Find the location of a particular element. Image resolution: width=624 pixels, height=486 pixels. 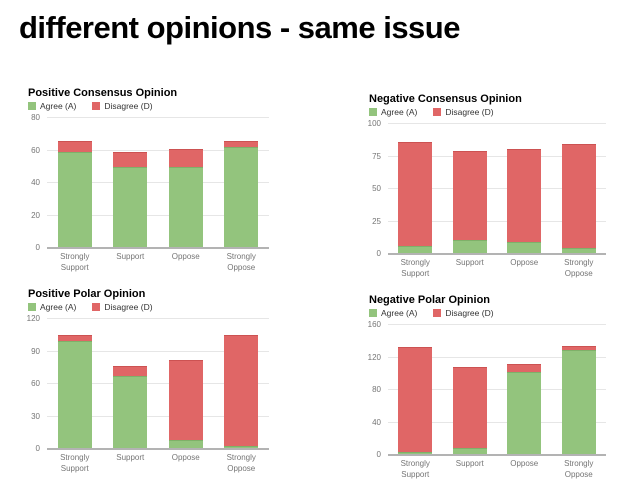

chart-title: Negative Polar Opinion is located at coordinates (430, 300).